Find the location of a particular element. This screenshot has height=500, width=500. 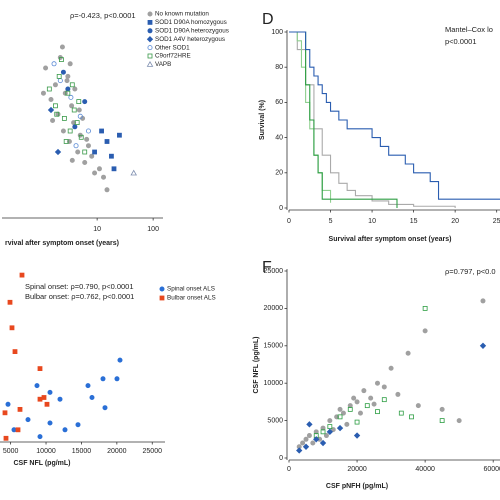

panel-letter: F is located at coordinates (267, 267).